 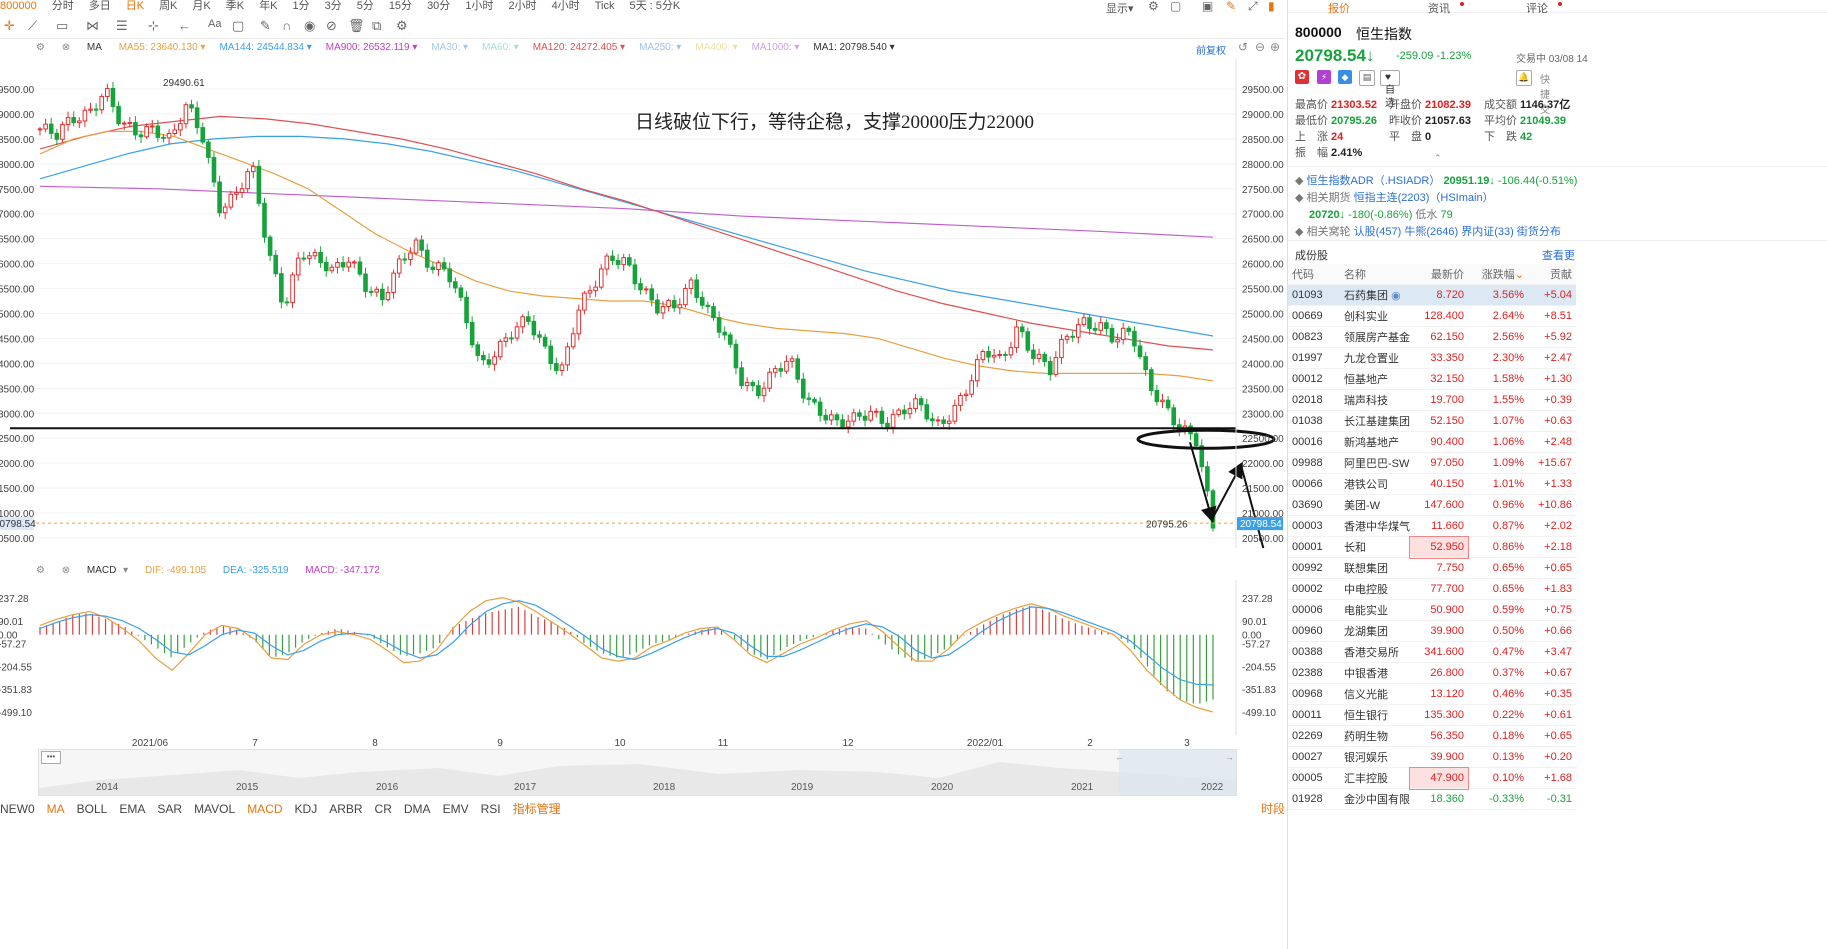 What do you see at coordinates (1438, 158) in the screenshot?
I see `collapse-icon: ⌃` at bounding box center [1438, 158].